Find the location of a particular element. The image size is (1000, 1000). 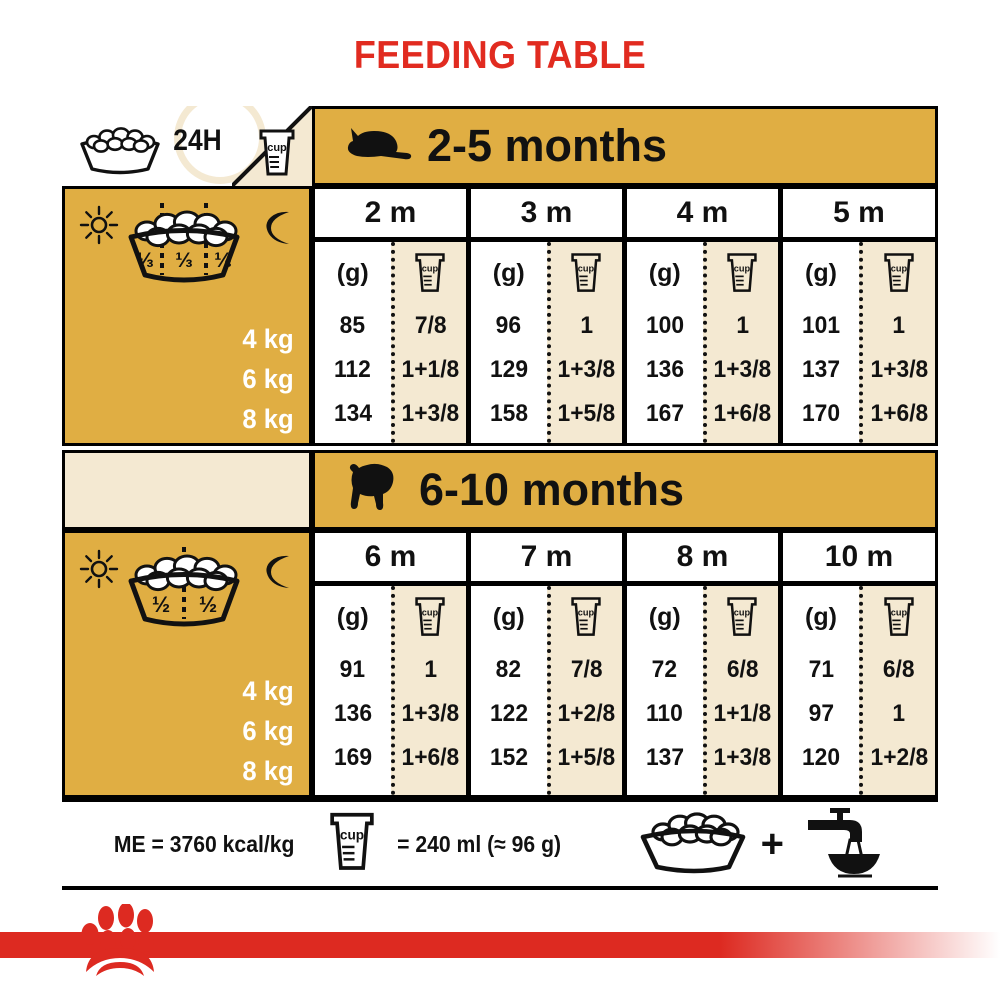

weight-label-2: WEIGHT is located at coordinates (45, 730).